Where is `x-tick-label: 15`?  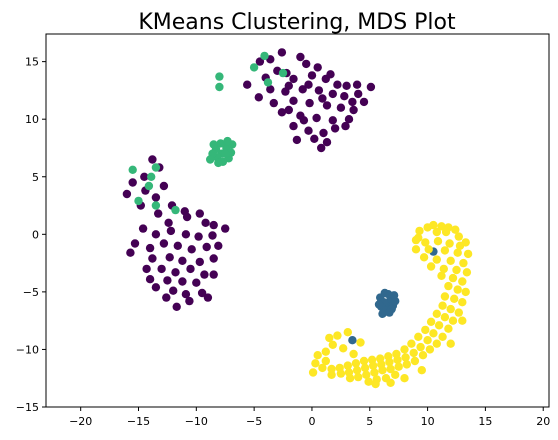 x-tick-label: 15 is located at coordinates (485, 421).